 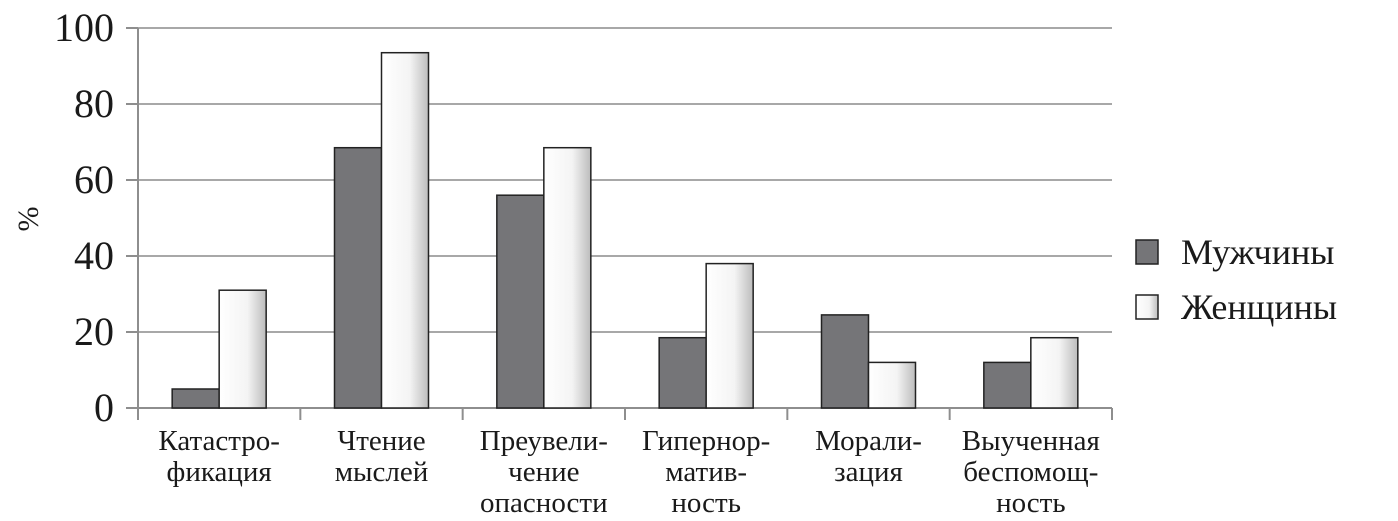 What do you see at coordinates (94, 179) in the screenshot?
I see `y-tick-label: 60` at bounding box center [94, 179].